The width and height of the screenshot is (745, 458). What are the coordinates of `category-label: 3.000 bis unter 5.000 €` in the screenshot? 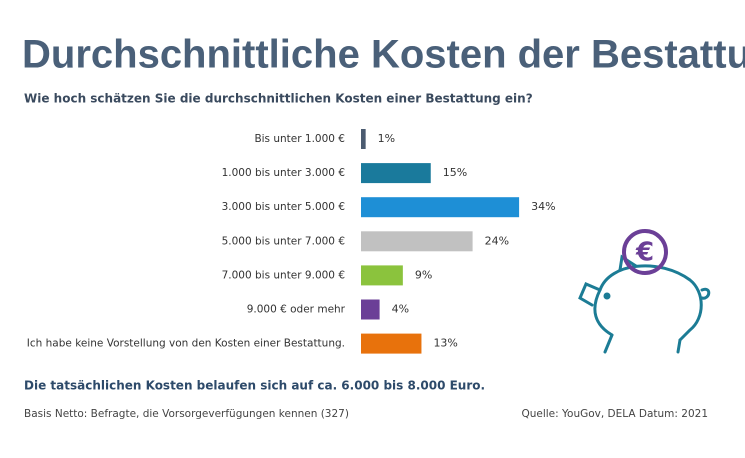 It's located at (283, 207).